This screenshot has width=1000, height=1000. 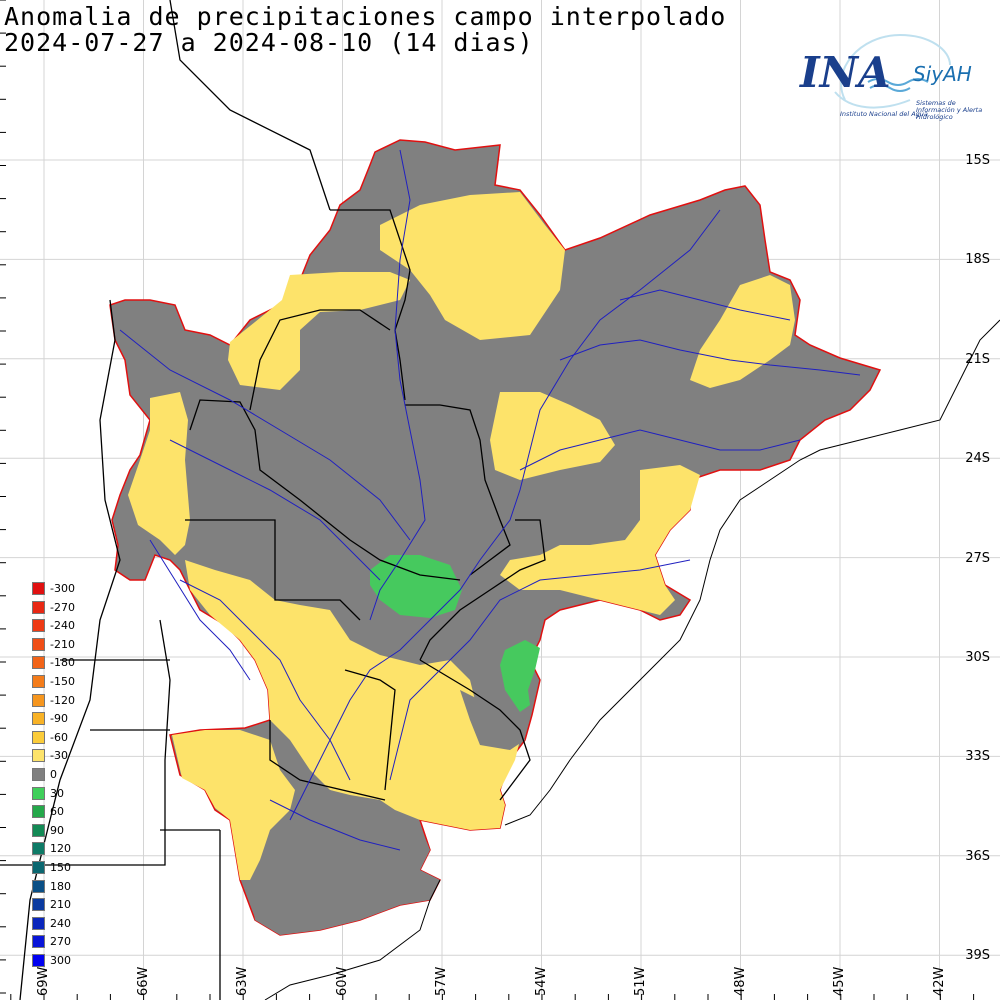 I want to click on legend-label: -180, so click(x=62, y=663).